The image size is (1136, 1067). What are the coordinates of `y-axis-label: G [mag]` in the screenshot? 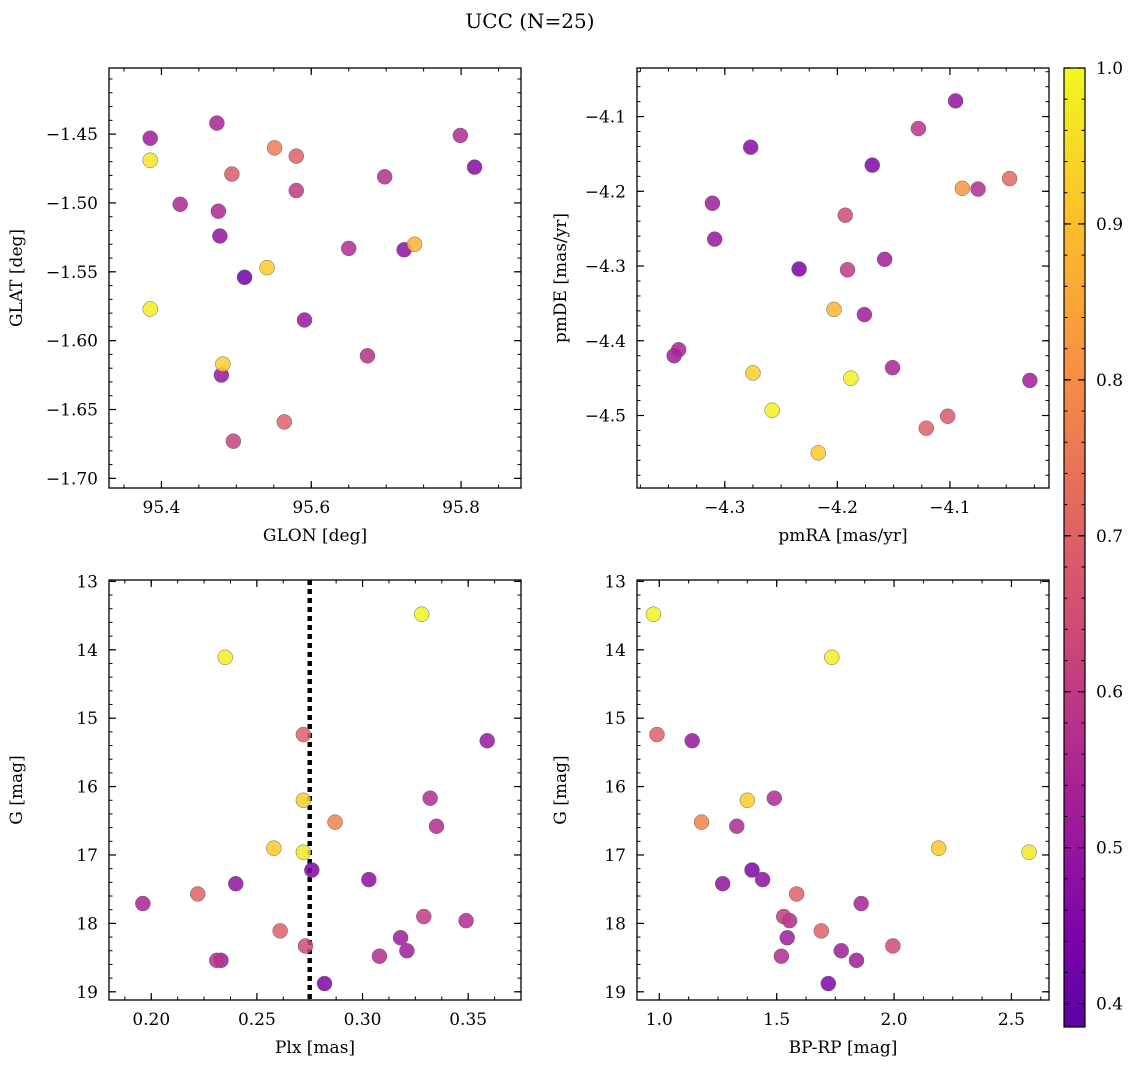 It's located at (17, 789).